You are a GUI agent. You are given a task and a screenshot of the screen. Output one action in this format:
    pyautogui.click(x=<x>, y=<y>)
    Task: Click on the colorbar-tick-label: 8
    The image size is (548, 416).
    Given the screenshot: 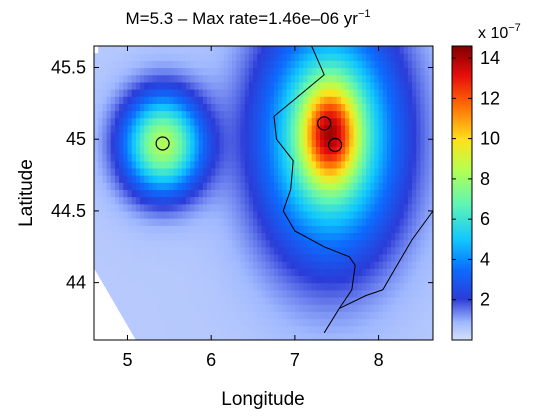 What is the action you would take?
    pyautogui.click(x=485, y=179)
    